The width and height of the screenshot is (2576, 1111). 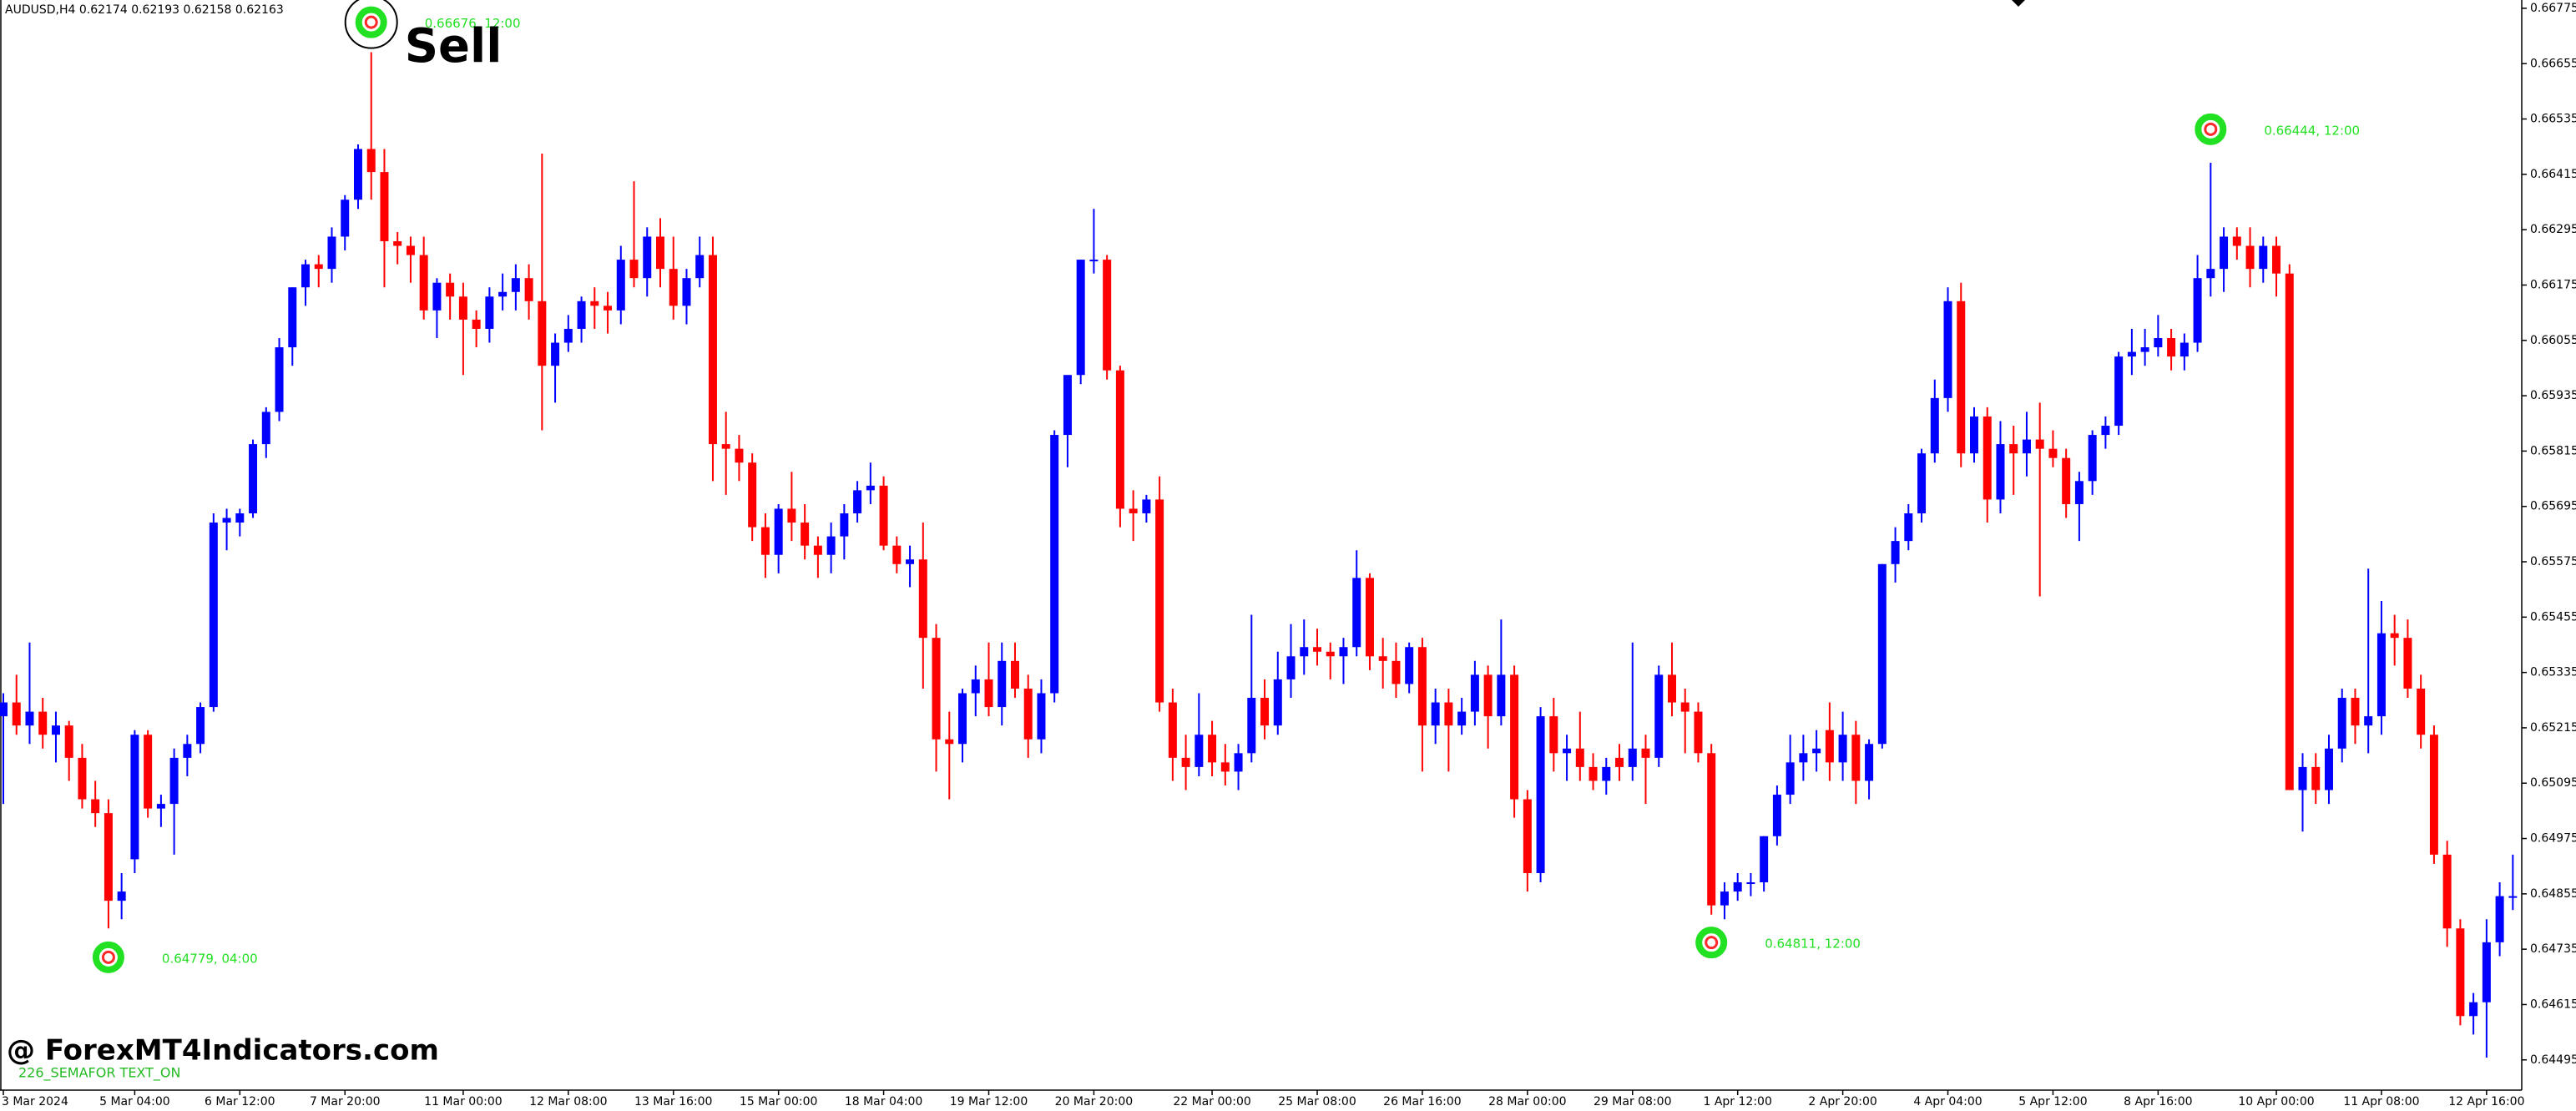 I want to click on x-tick-label: 19 Mar 12:00, so click(x=989, y=1101).